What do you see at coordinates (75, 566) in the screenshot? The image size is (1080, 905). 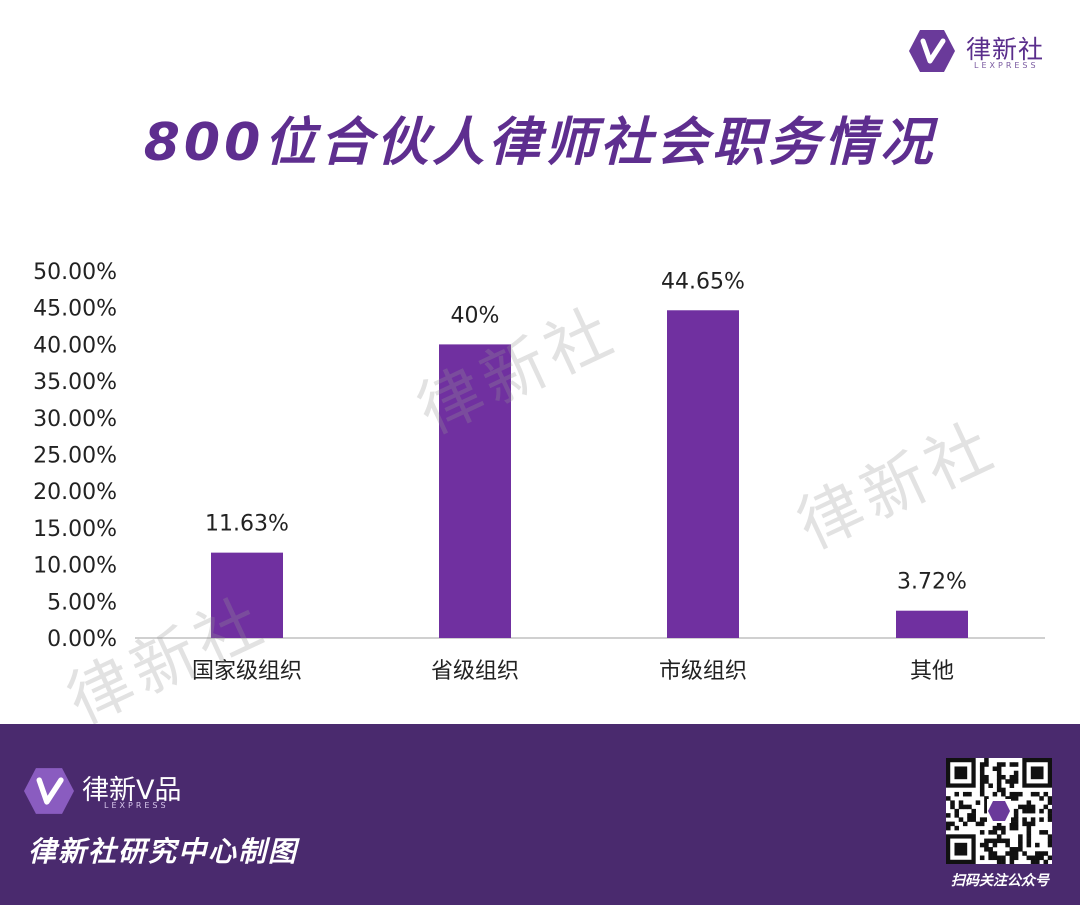 I see `y-tick-label: 10.00%` at bounding box center [75, 566].